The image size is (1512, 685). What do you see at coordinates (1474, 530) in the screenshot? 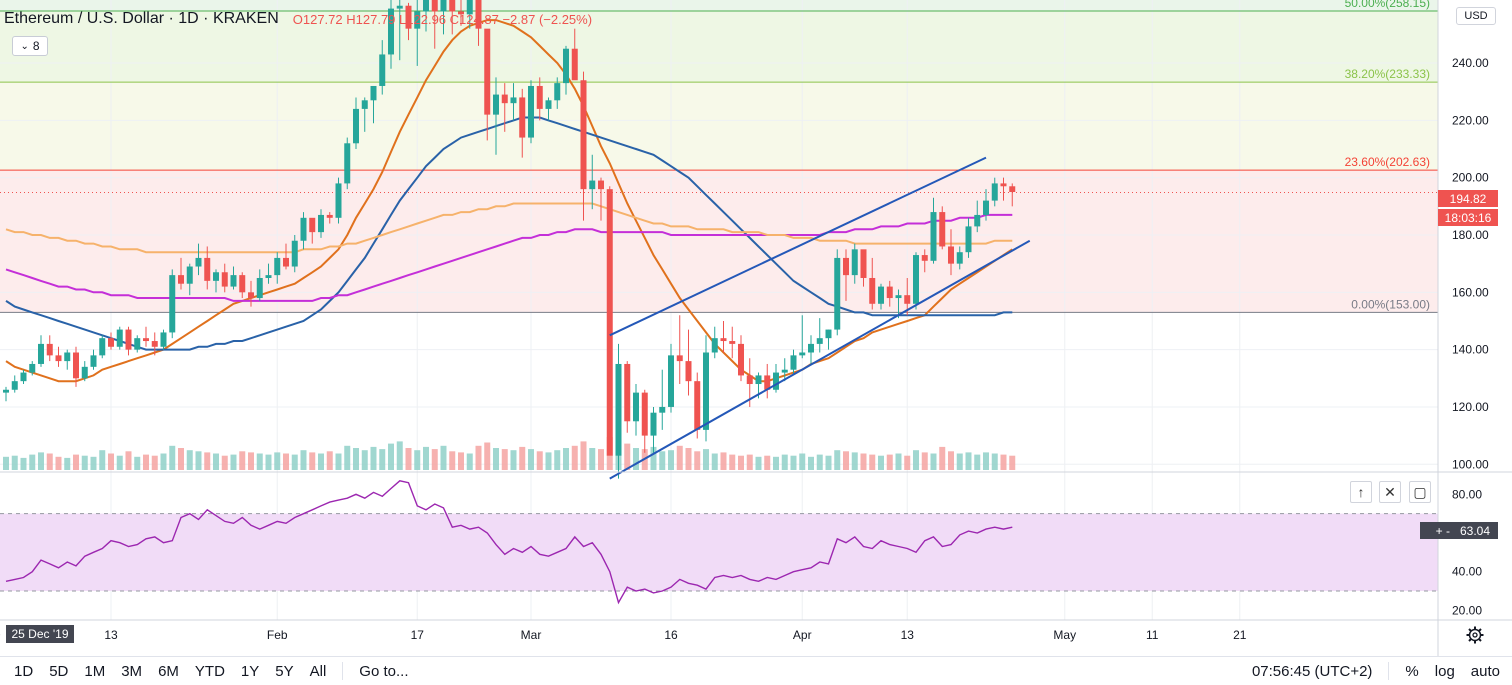
I see `rsi-value: 63.04` at bounding box center [1474, 530].